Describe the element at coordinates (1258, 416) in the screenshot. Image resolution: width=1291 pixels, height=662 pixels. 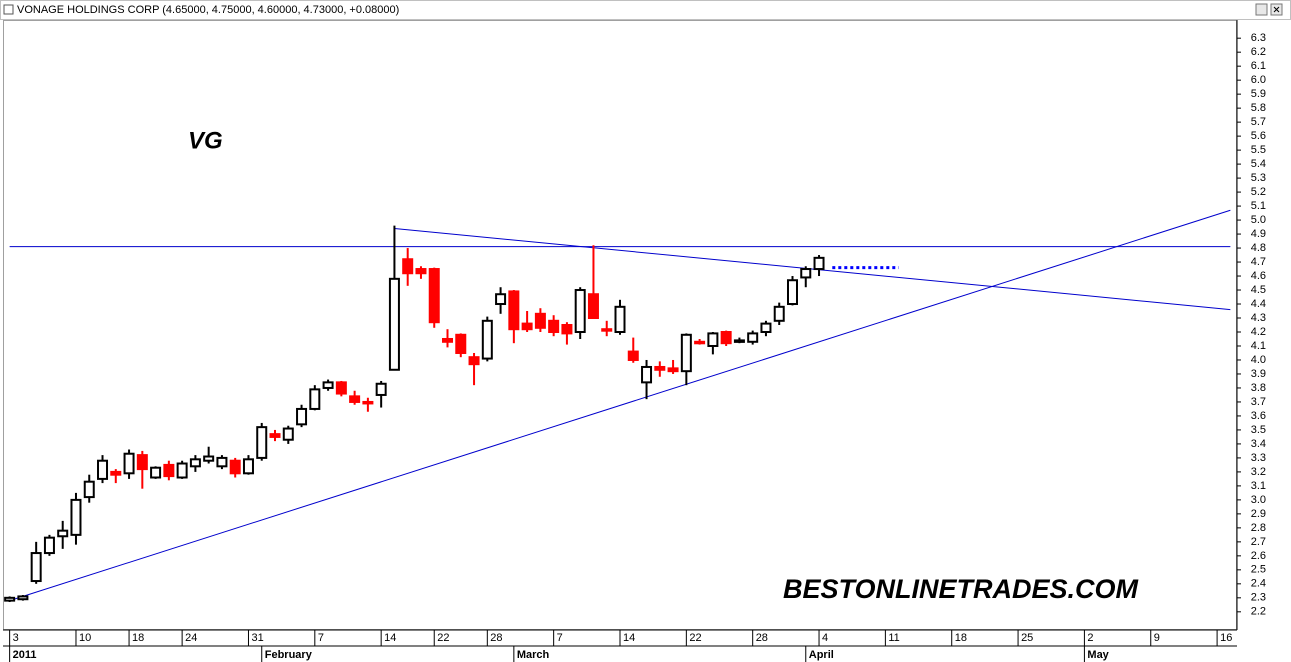
I see `y-tick-label: 3.6` at that location.